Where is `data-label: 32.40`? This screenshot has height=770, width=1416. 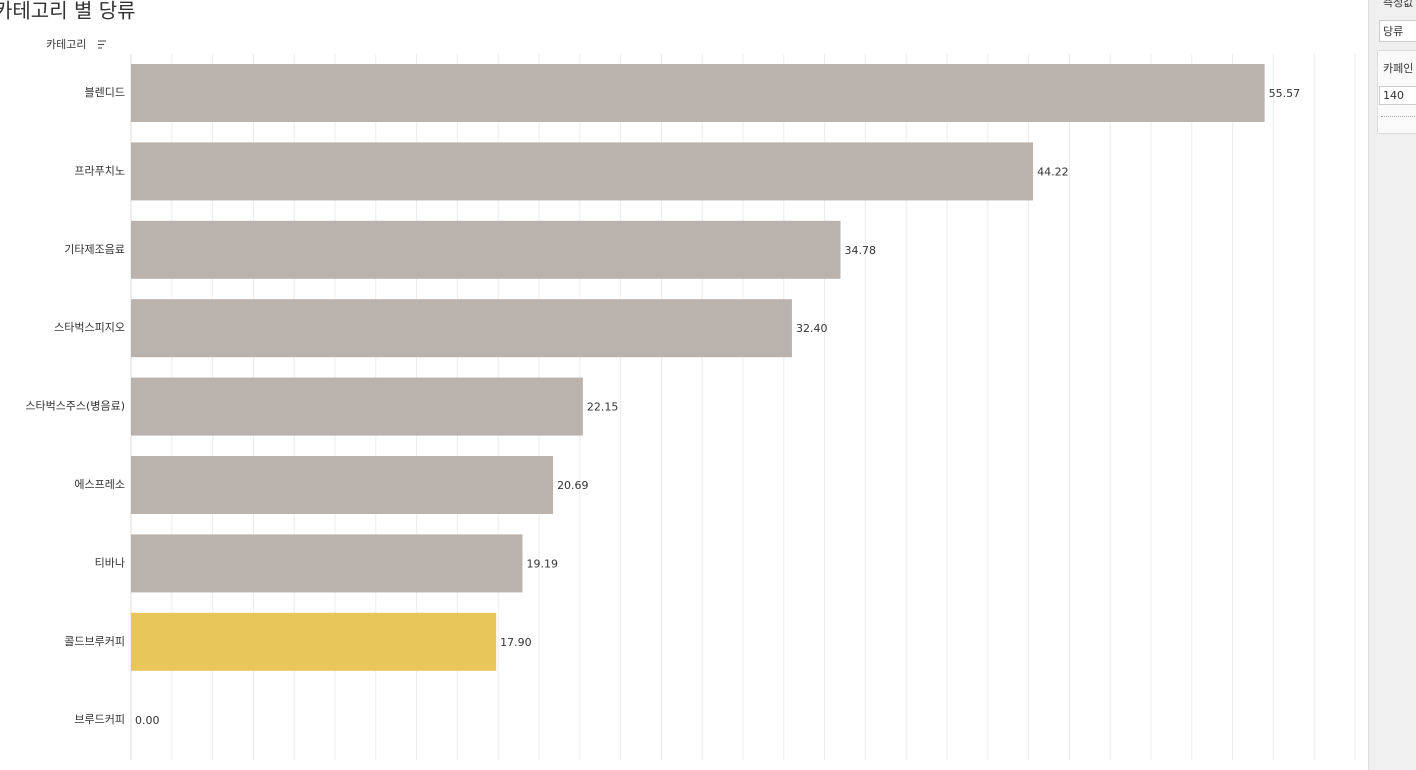 data-label: 32.40 is located at coordinates (812, 328).